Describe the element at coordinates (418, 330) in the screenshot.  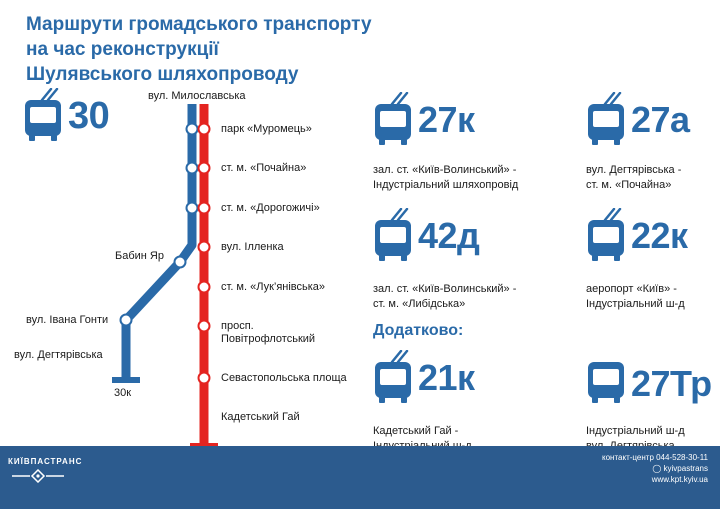
I see `additional-heading: Додатково:` at that location.